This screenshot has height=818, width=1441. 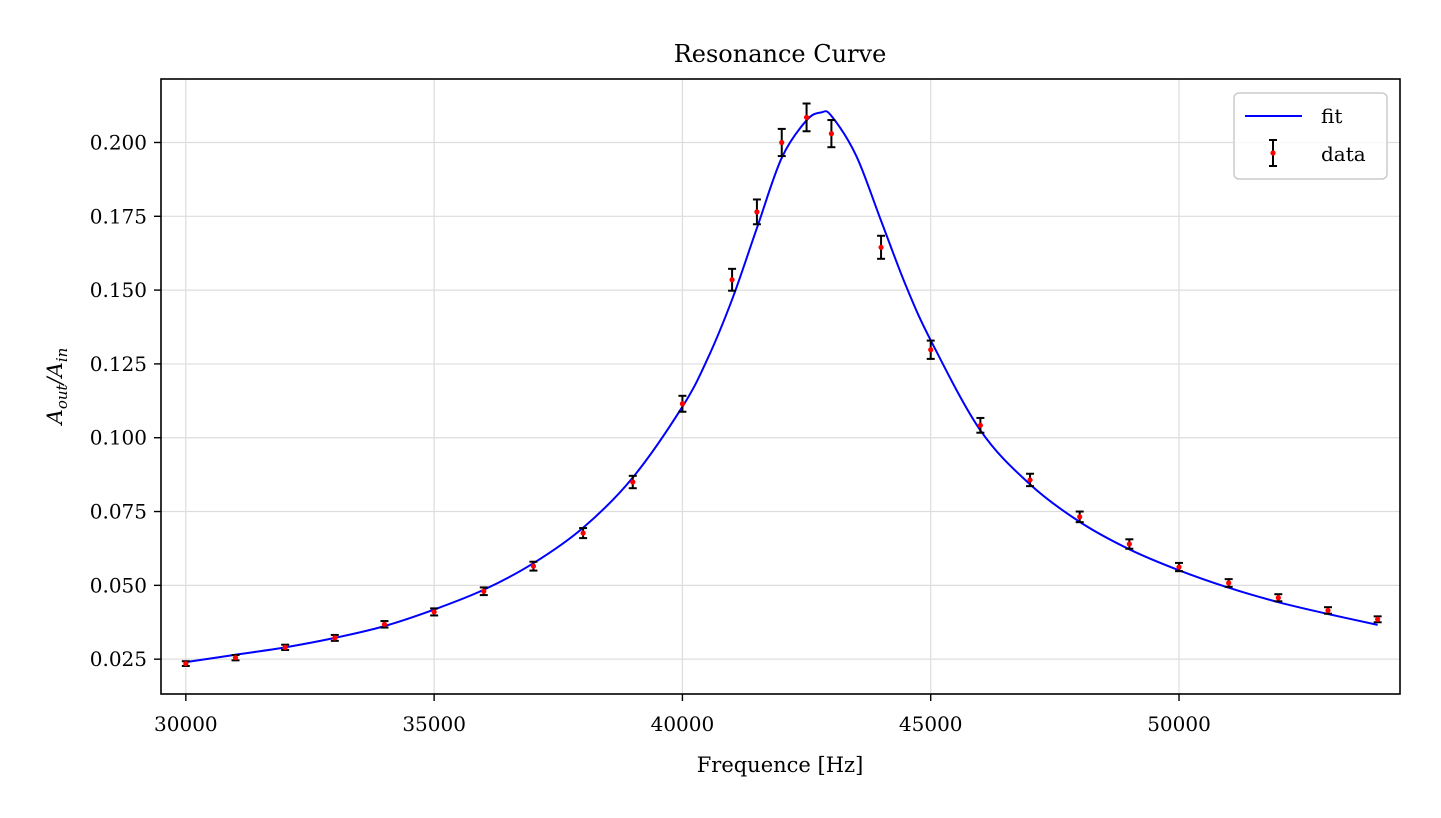 I want to click on legend: fit data, so click(x=1310, y=136).